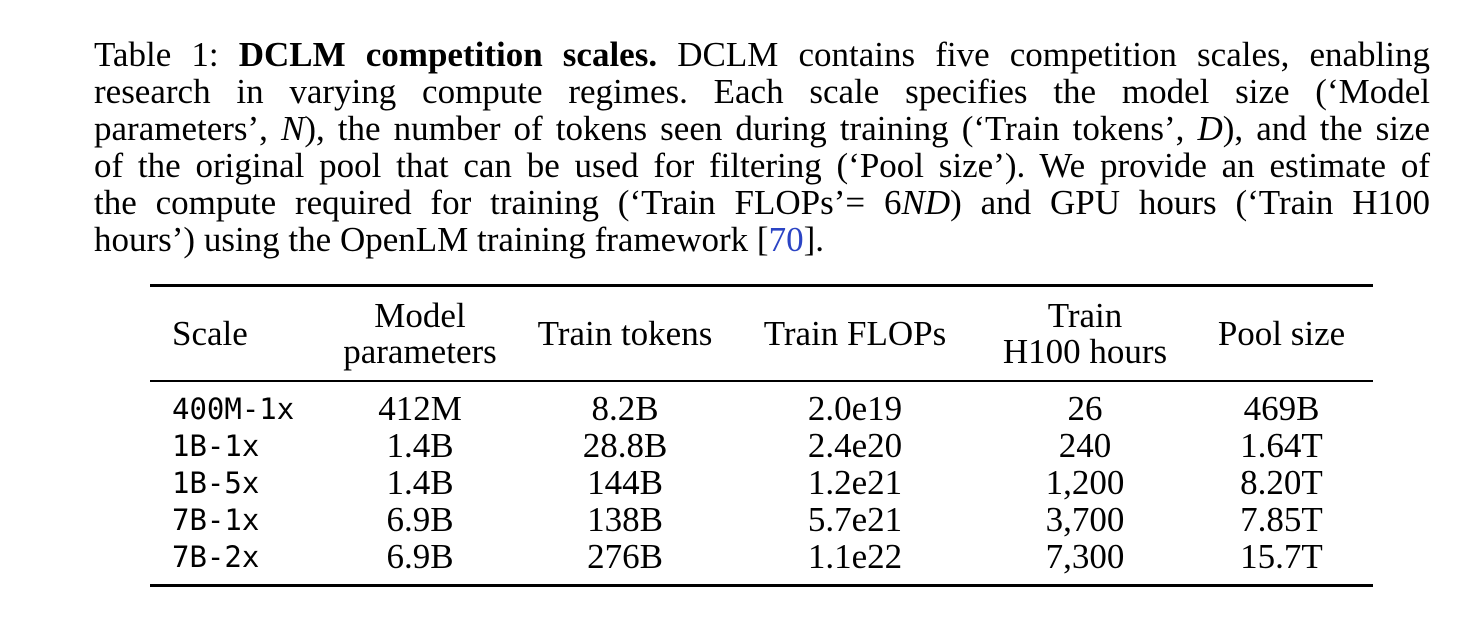 Image resolution: width=1474 pixels, height=621 pixels. I want to click on table-cell: 1.2e21, so click(855, 482).